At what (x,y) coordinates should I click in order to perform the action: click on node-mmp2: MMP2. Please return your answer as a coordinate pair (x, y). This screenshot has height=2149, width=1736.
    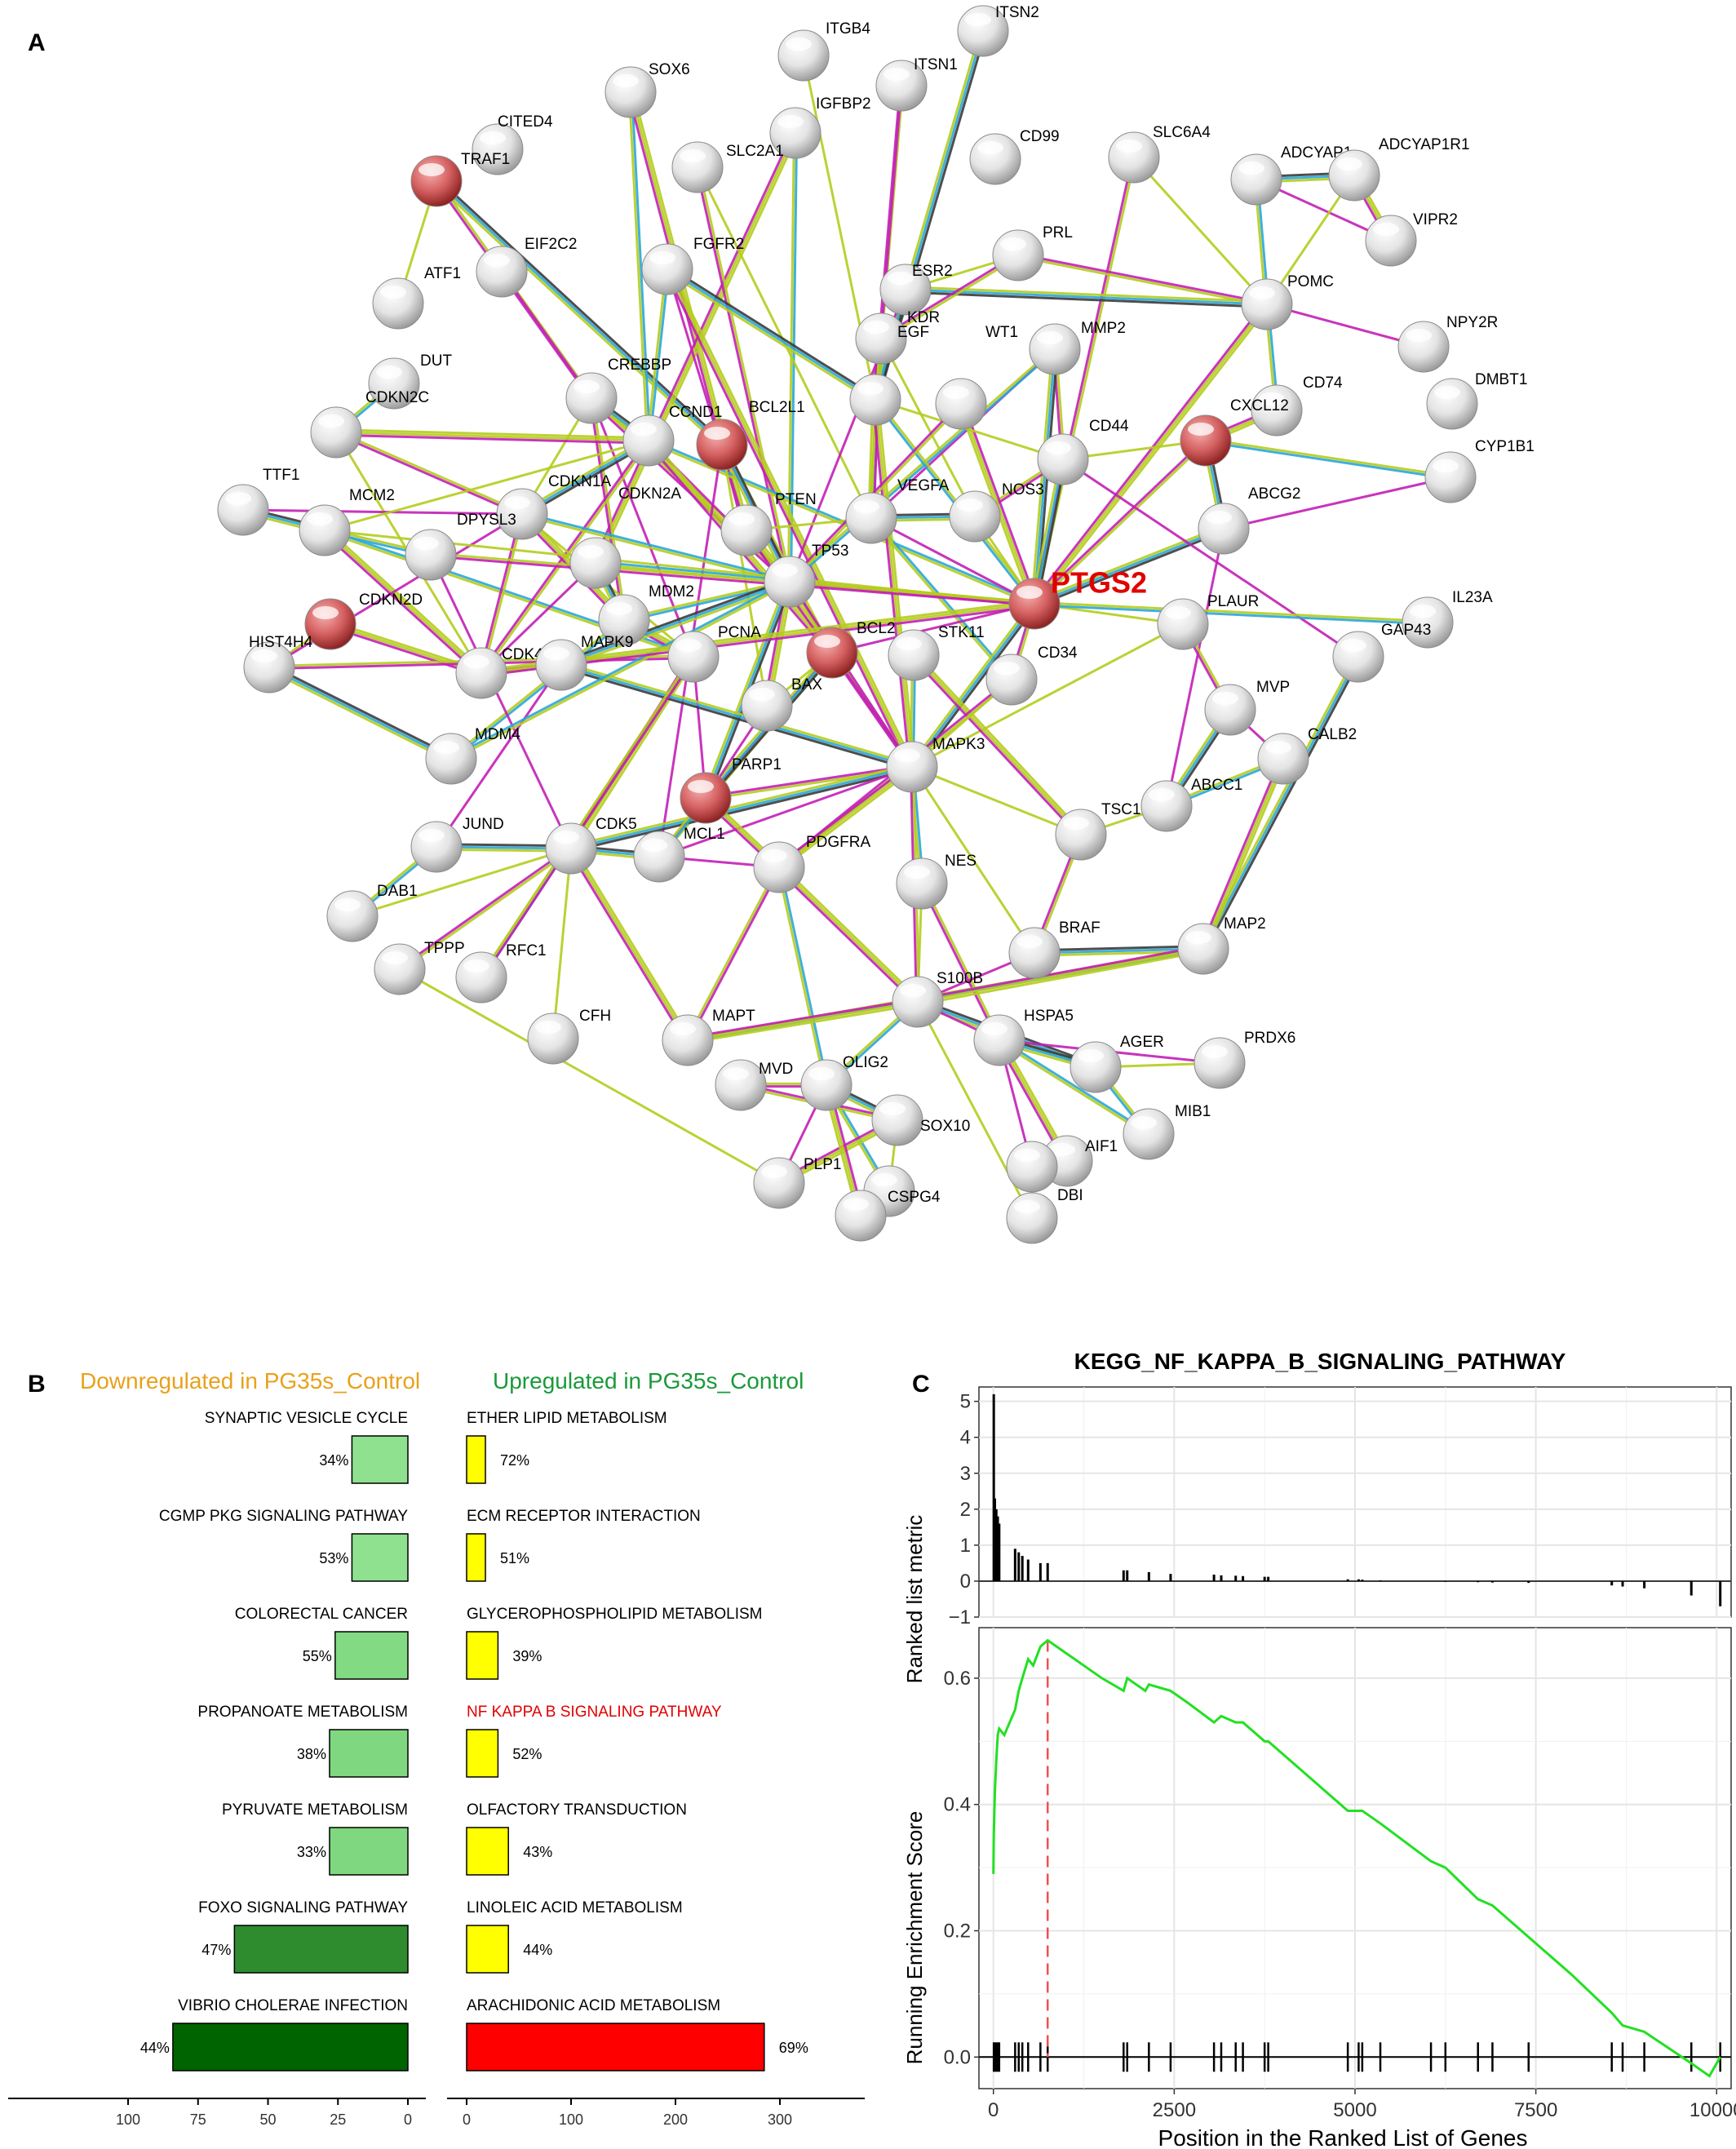
    Looking at the image, I should click on (1077, 347).